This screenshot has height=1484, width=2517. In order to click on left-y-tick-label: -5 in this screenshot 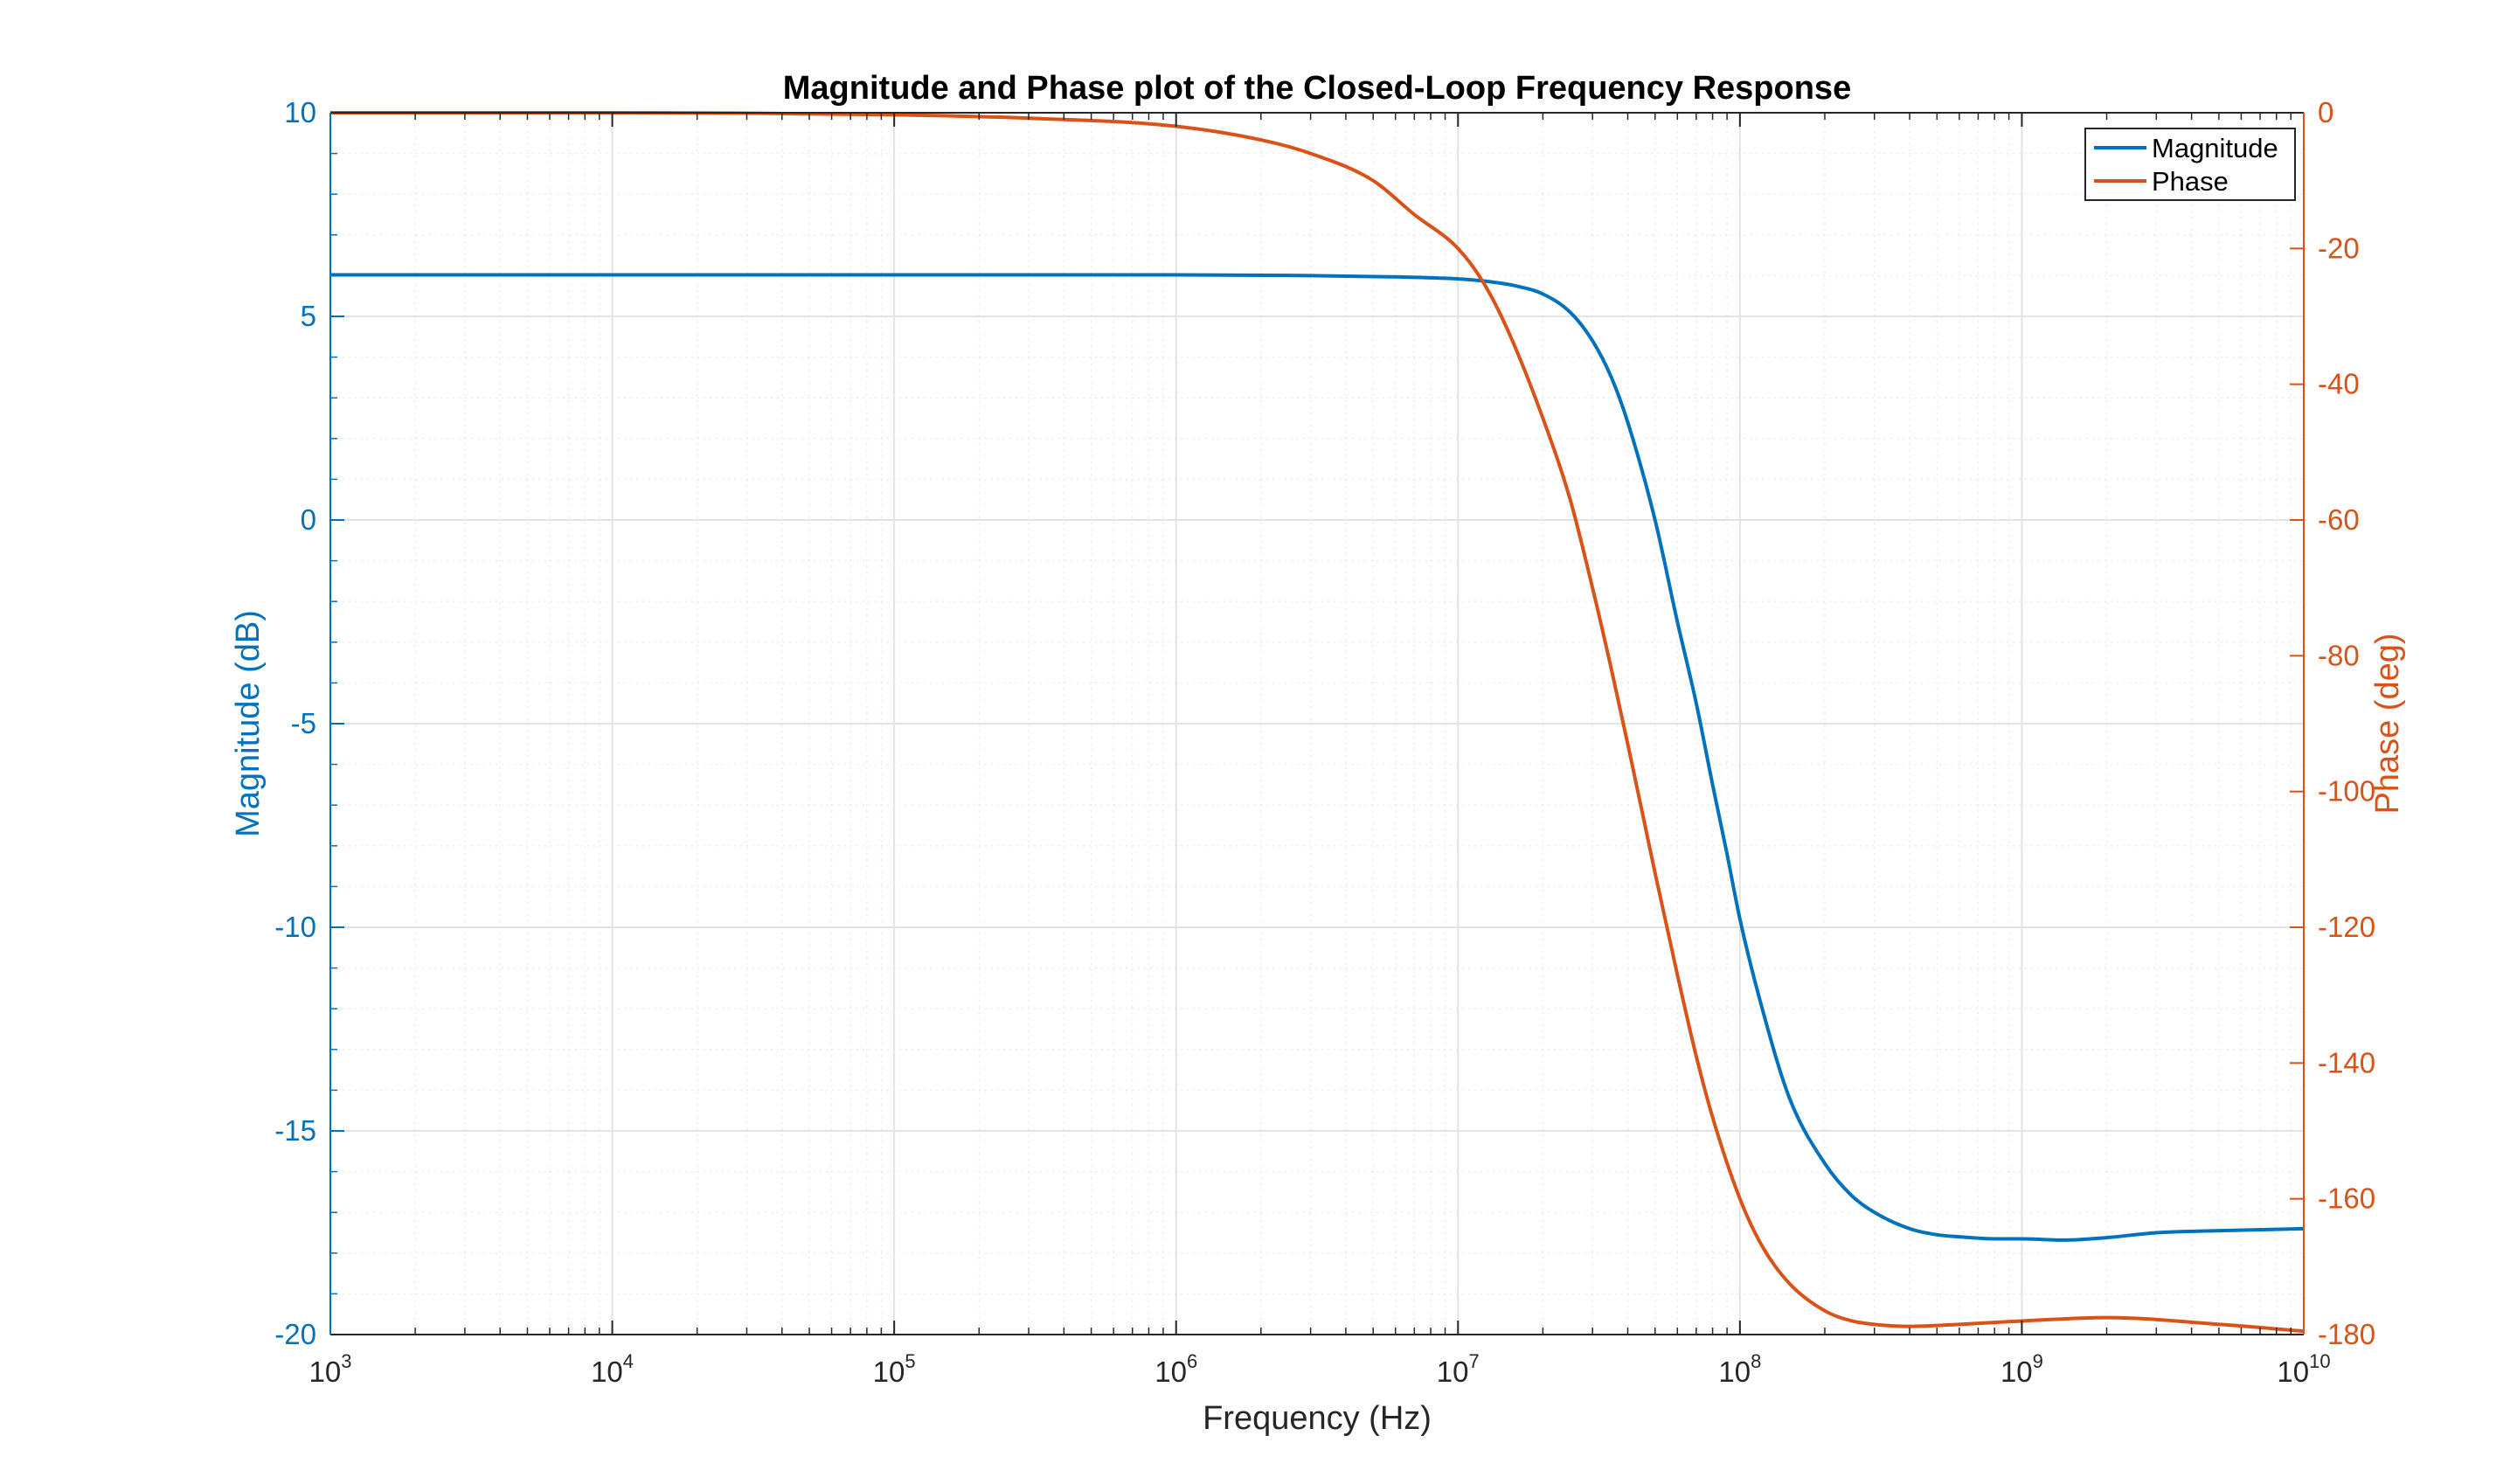, I will do `click(303, 723)`.